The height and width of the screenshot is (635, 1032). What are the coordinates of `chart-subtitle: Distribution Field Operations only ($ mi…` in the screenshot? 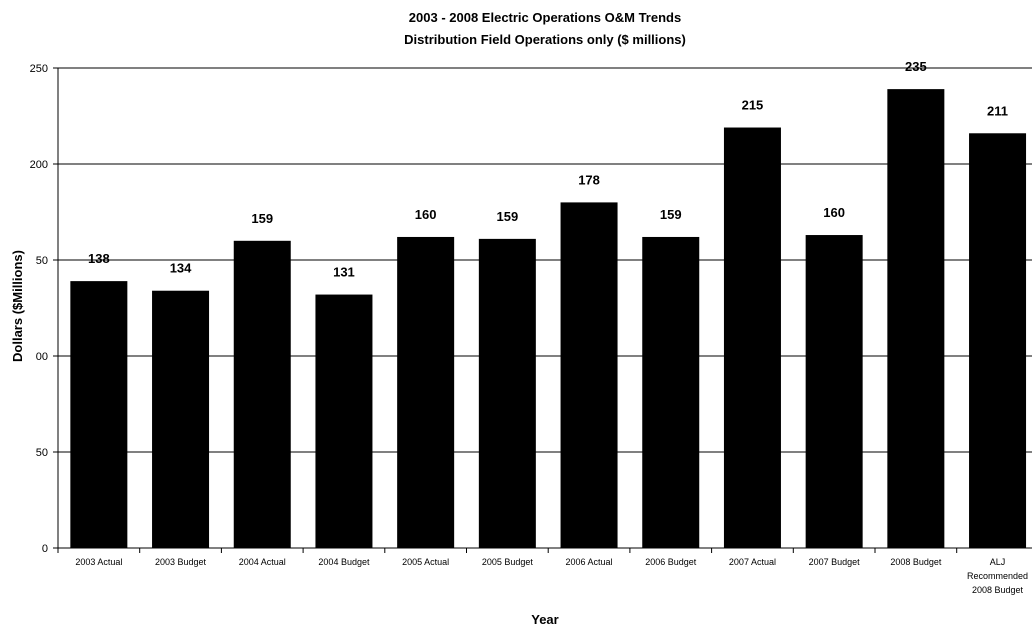 It's located at (545, 39).